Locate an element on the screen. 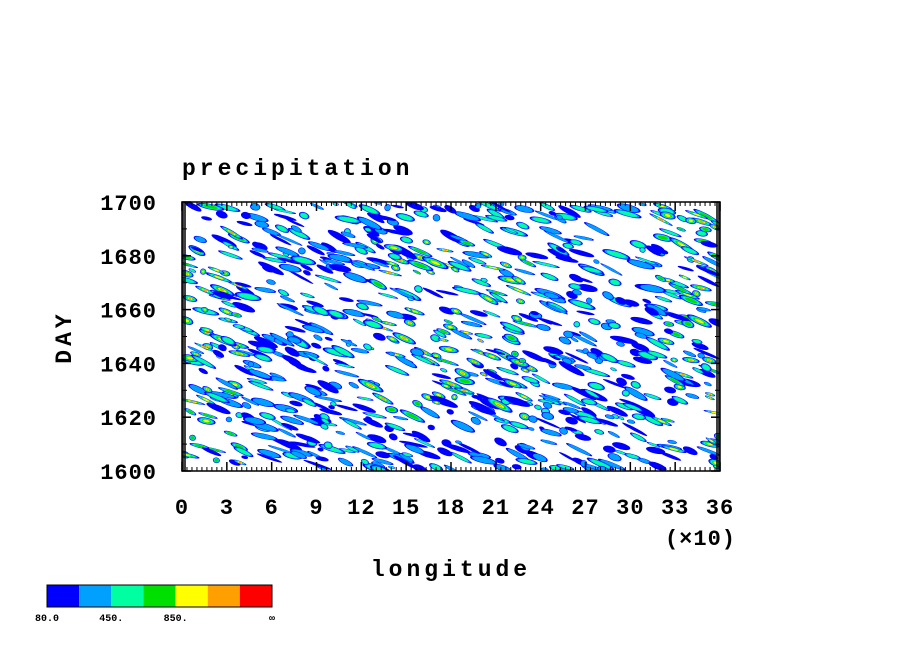 The width and height of the screenshot is (904, 654). y-tick-label: 1680 is located at coordinates (128, 258).